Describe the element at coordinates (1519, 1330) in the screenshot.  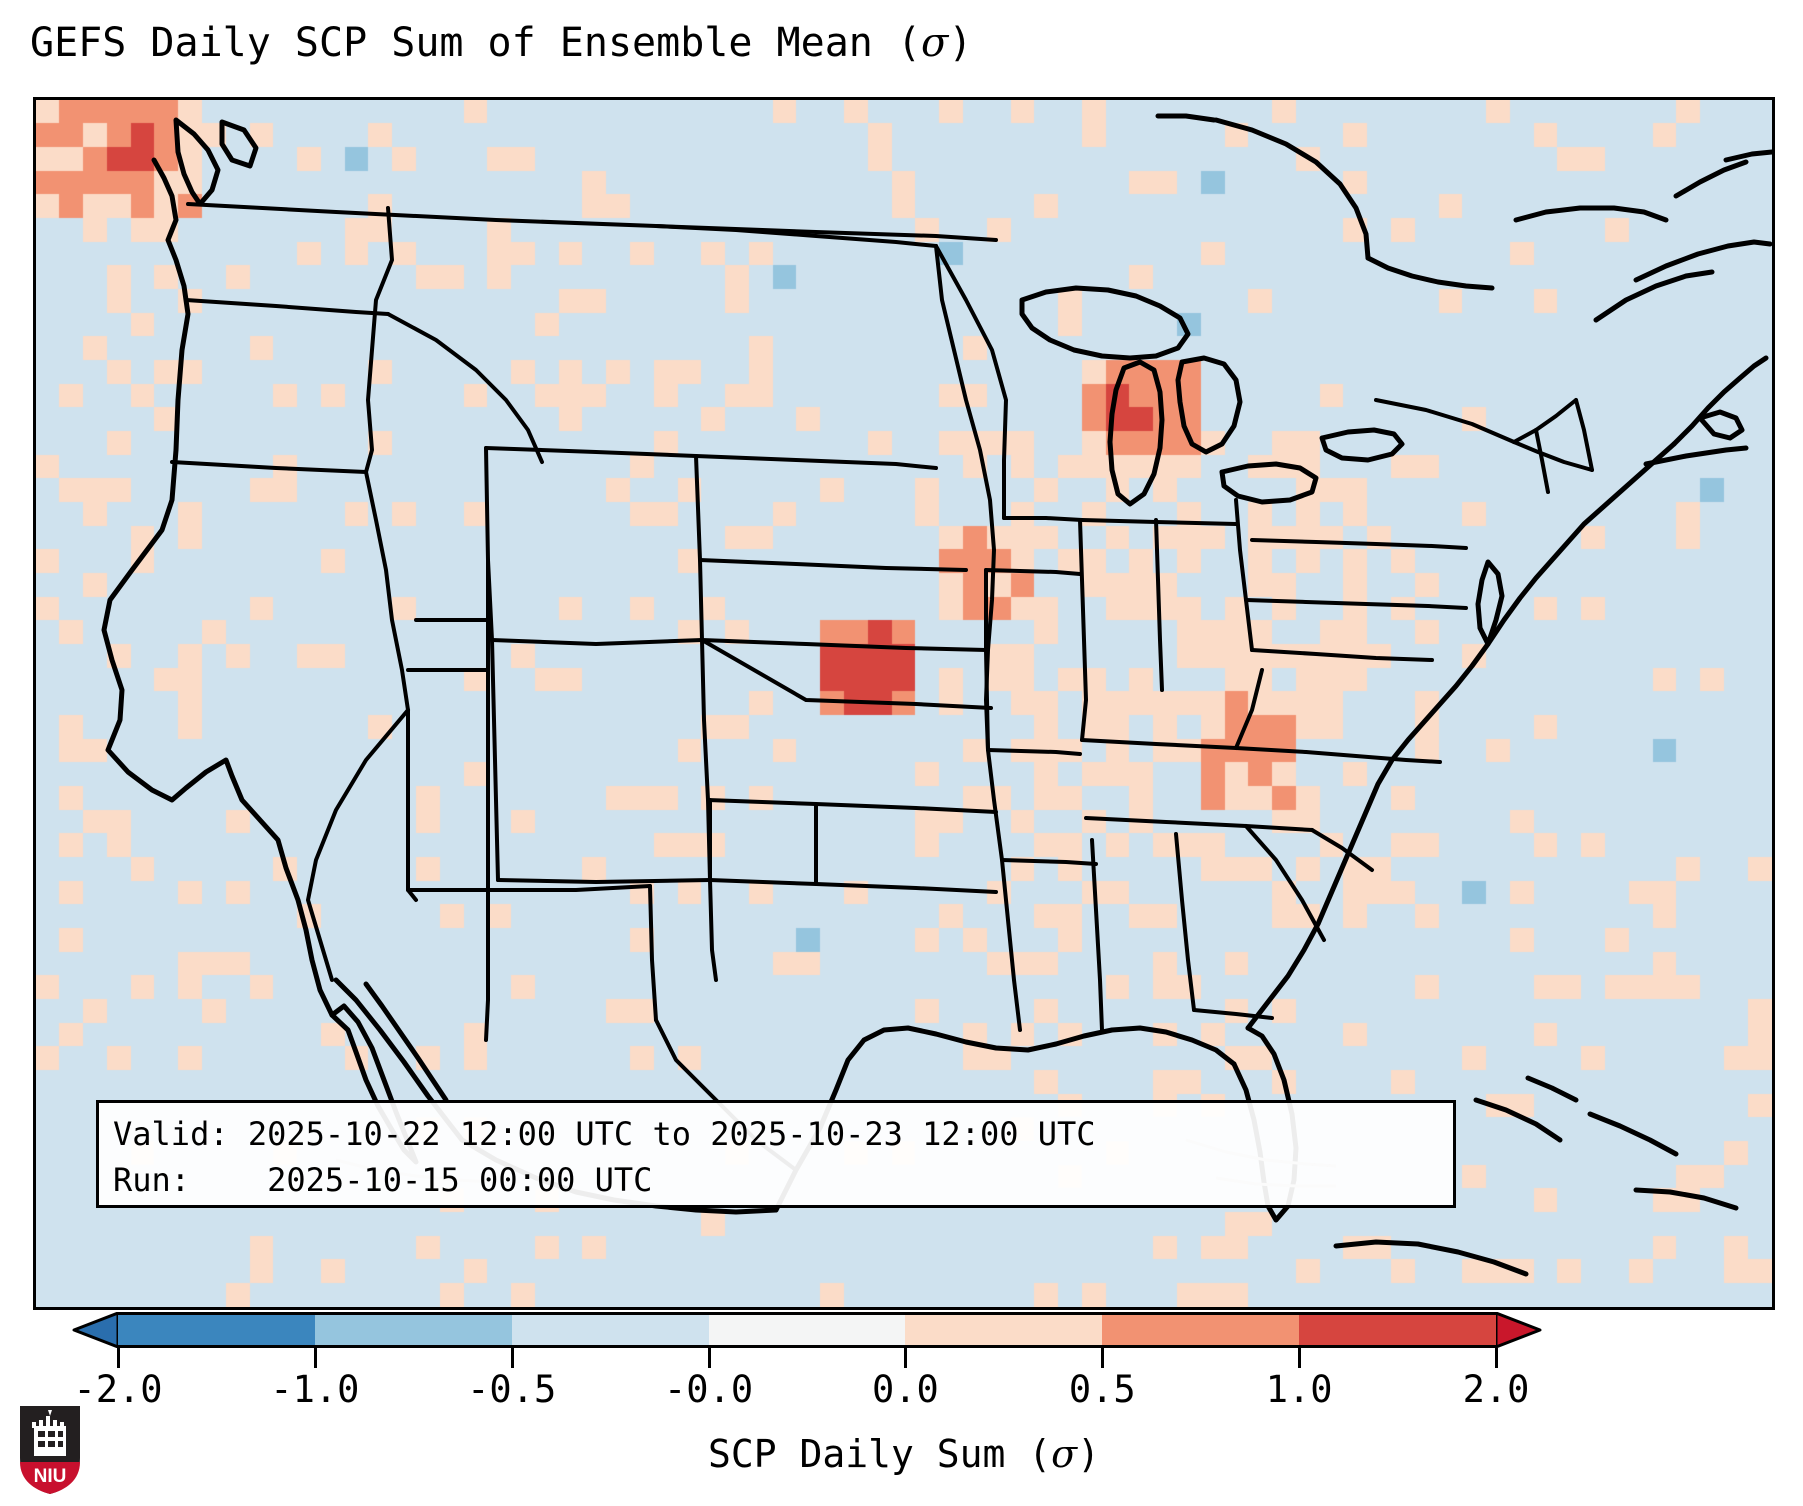
I see `colorbar-extend-high-arrow` at that location.